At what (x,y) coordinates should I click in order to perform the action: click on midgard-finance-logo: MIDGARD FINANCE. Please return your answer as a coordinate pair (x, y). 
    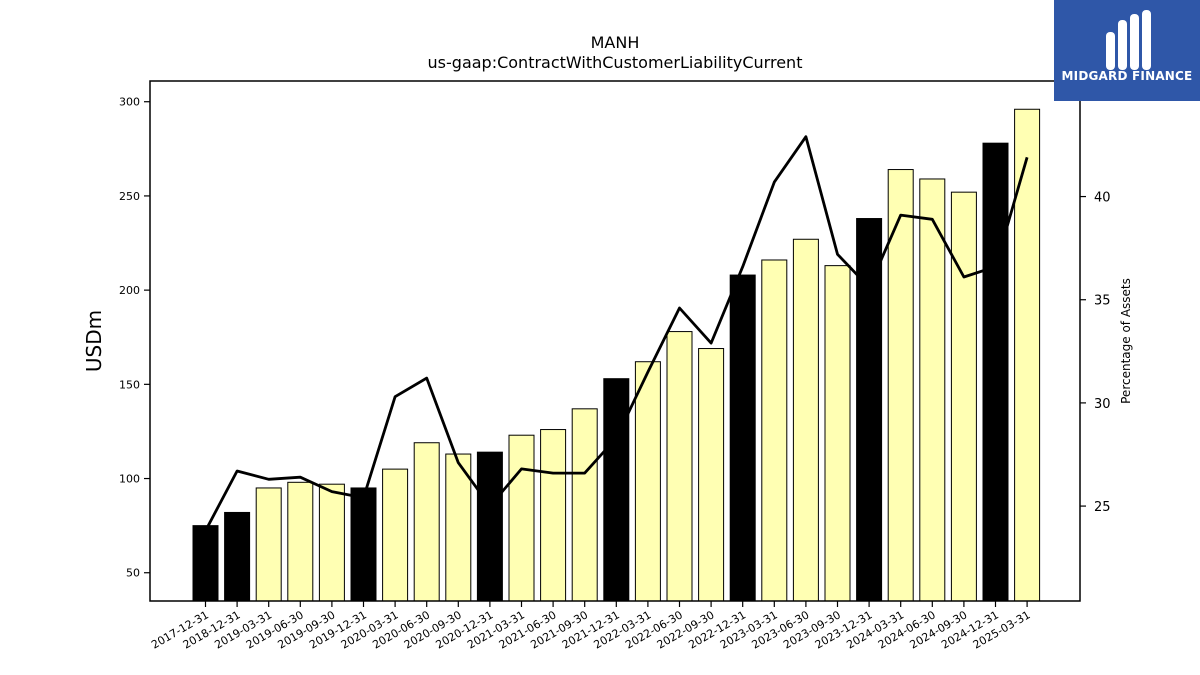
    Looking at the image, I should click on (1127, 50).